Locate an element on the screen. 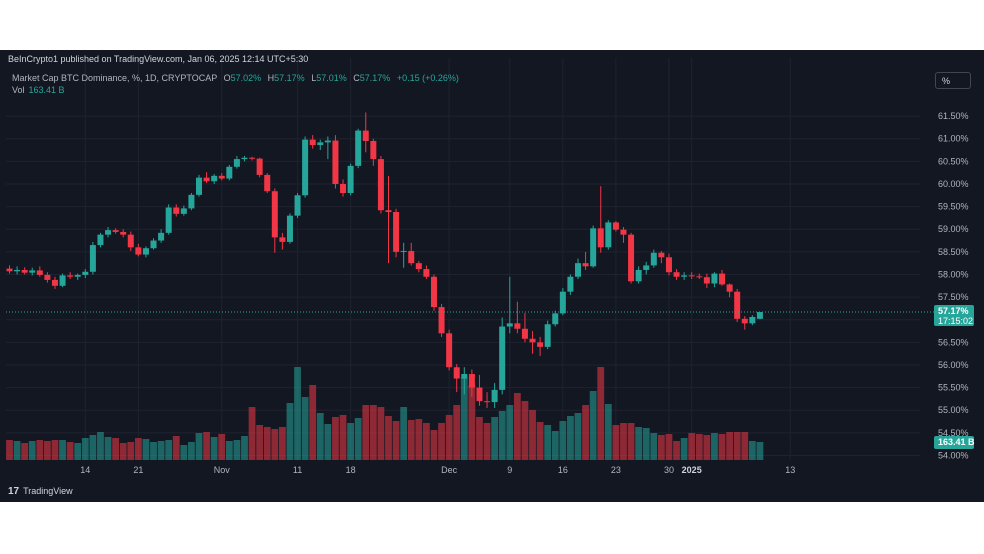  x-tick-label: Nov is located at coordinates (222, 470).